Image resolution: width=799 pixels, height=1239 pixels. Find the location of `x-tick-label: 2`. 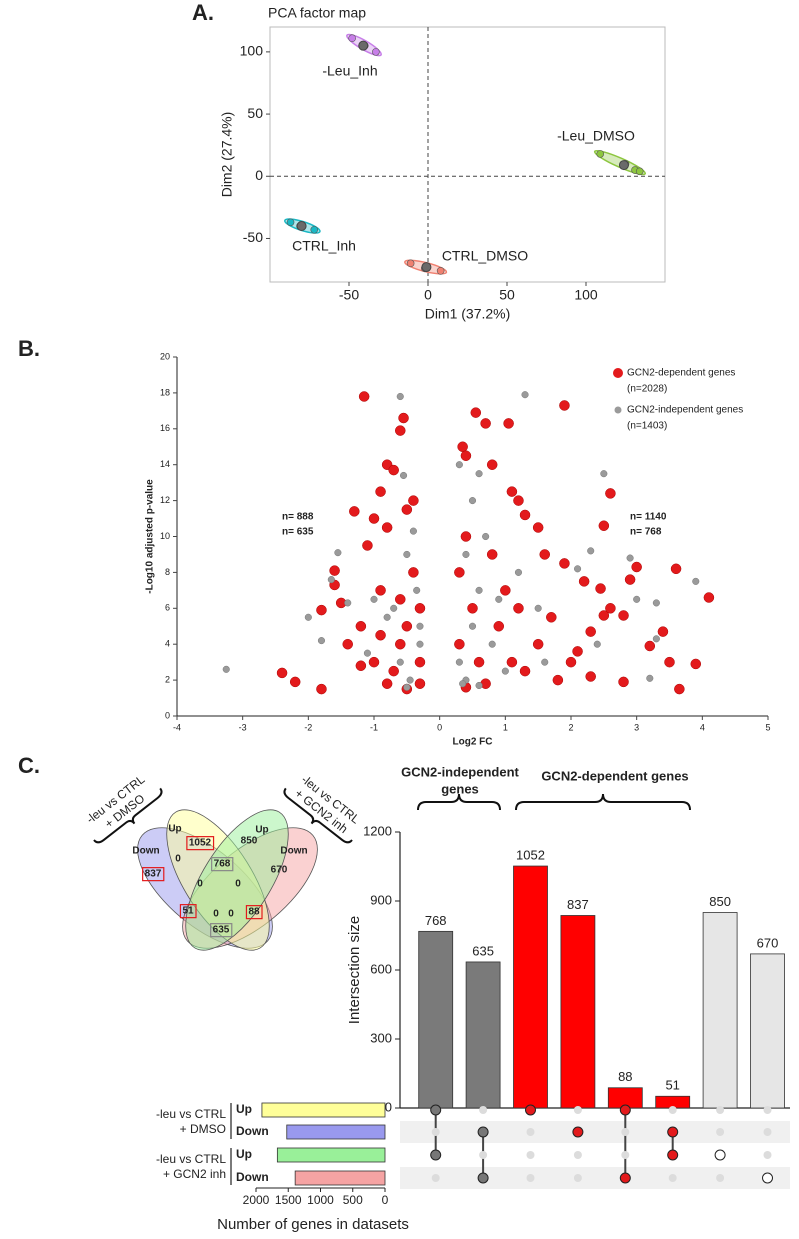

x-tick-label: 2 is located at coordinates (570, 727).